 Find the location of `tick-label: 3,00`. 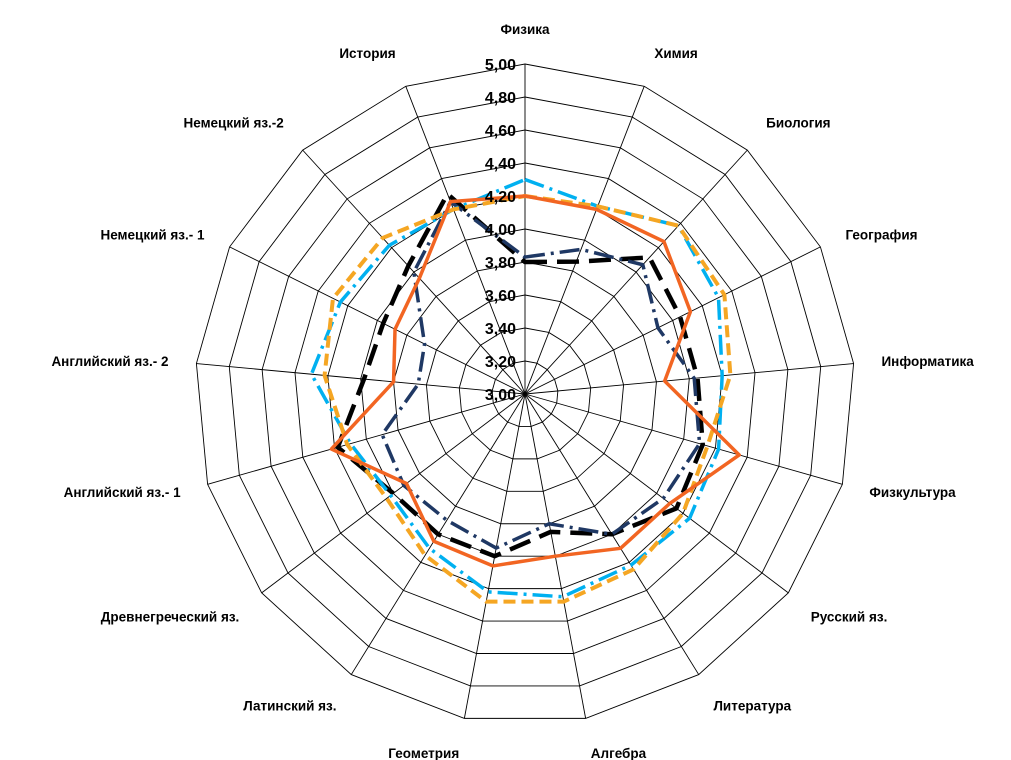

tick-label: 3,00 is located at coordinates (500, 395).